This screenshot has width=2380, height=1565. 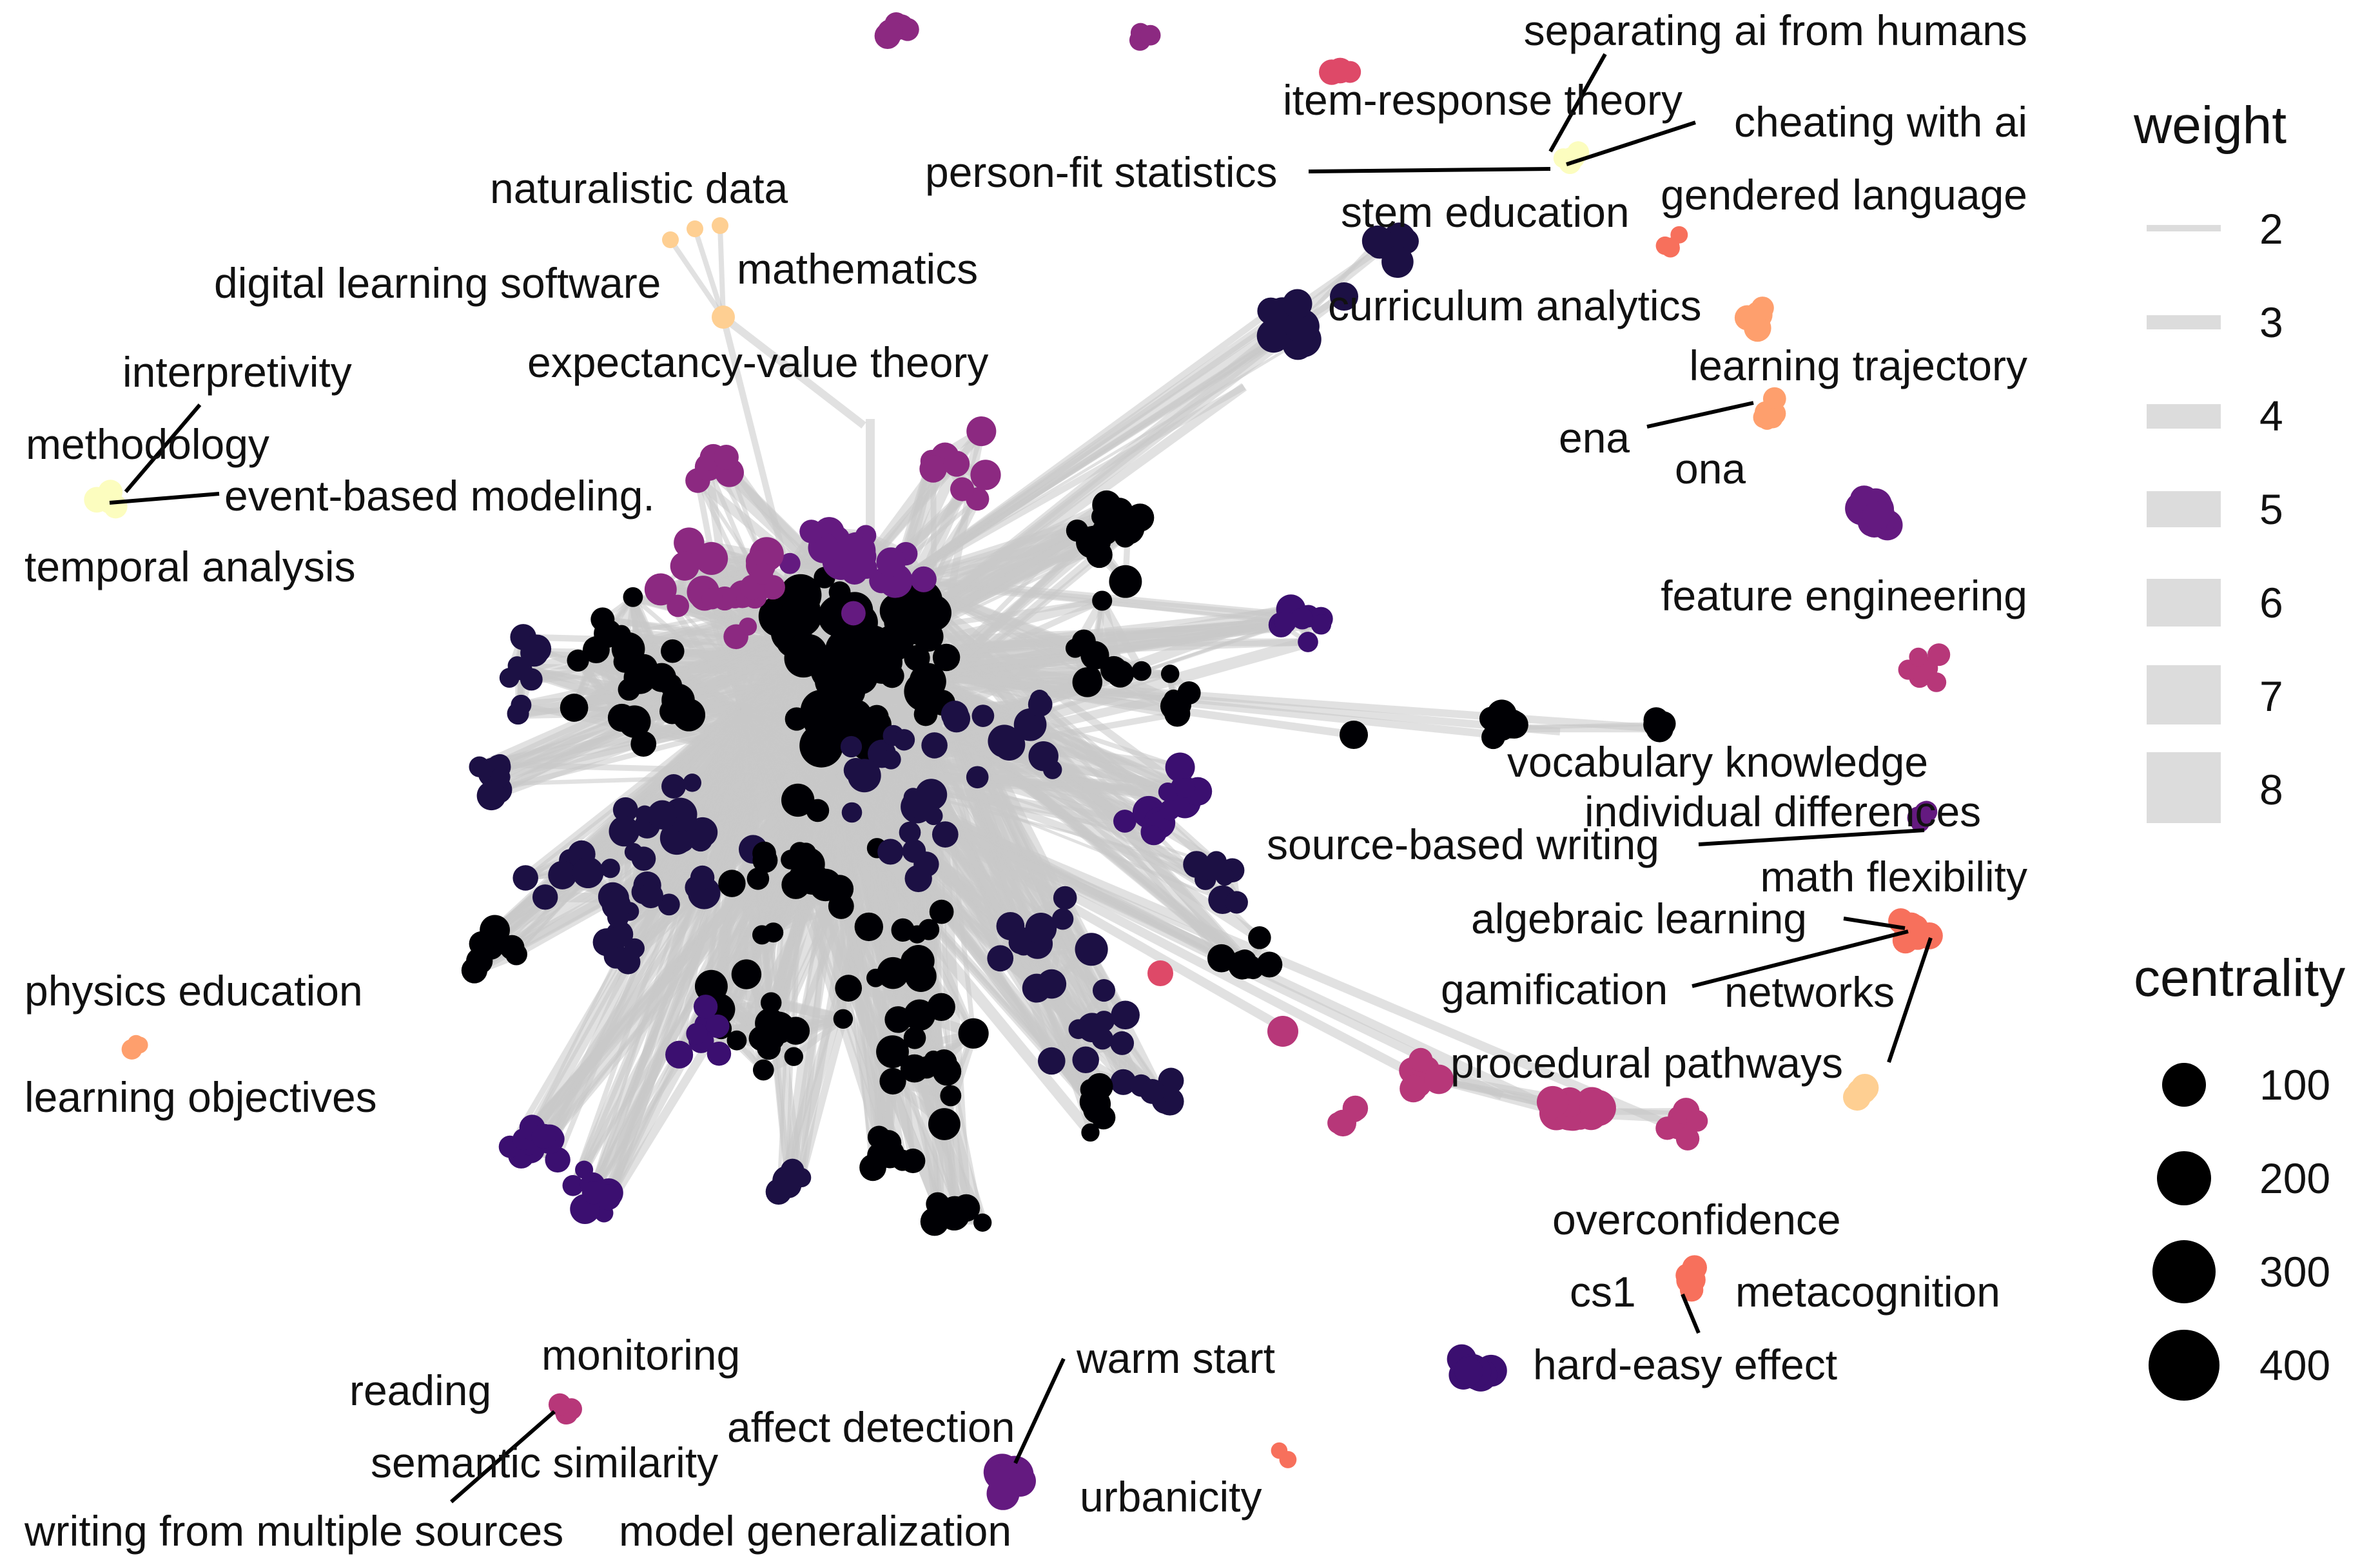 I want to click on legend-weight: weight 2 3 4 5 6 7 8, so click(x=2210, y=460).